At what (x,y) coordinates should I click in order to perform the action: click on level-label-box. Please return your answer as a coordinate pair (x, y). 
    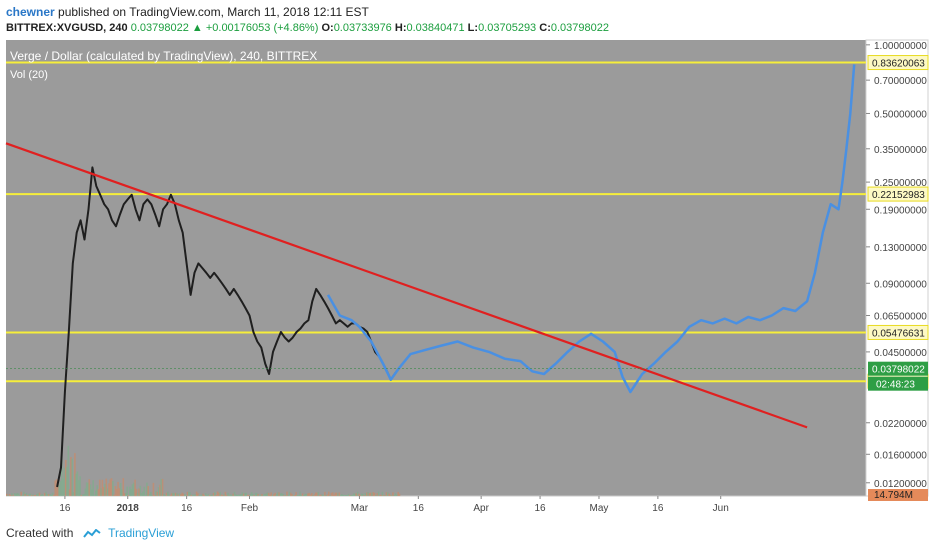
    Looking at the image, I should click on (898, 194).